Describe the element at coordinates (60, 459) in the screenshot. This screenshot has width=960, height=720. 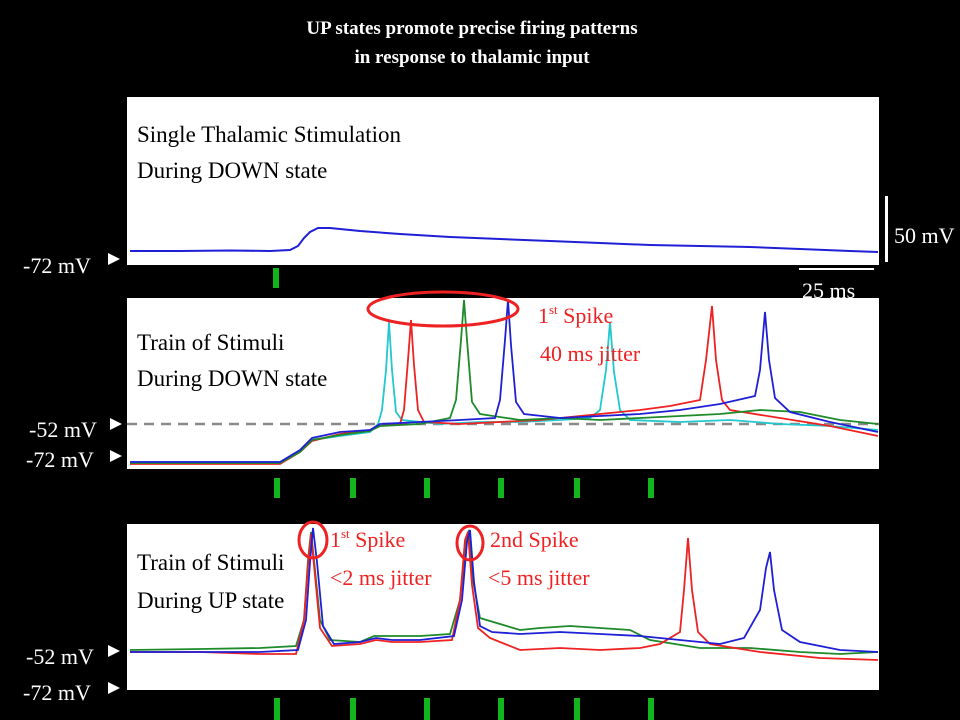
I see `panel-2-voltage-marker-72: -72 mV` at that location.